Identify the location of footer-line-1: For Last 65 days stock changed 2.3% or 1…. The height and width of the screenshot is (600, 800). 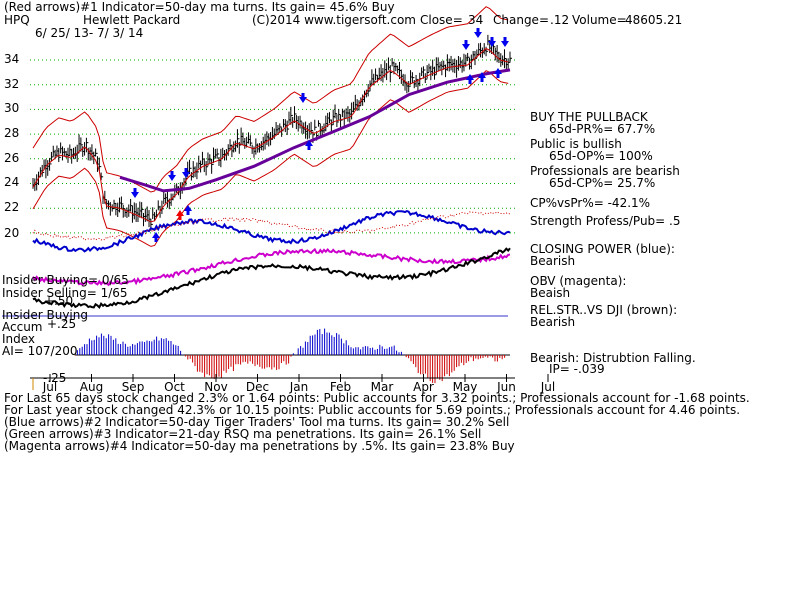
(377, 398).